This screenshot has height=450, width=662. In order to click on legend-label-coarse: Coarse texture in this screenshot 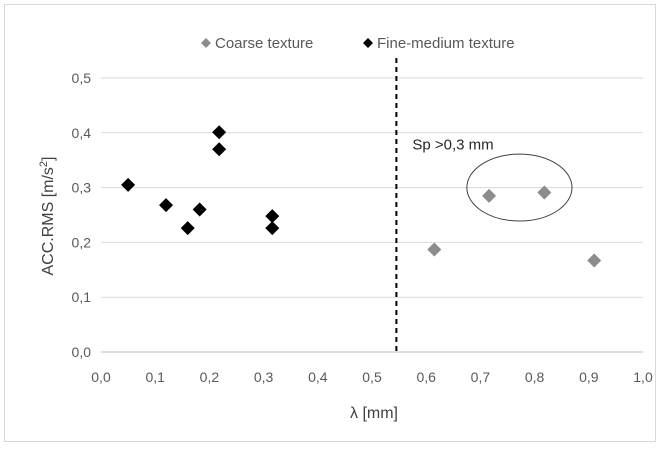, I will do `click(264, 43)`.